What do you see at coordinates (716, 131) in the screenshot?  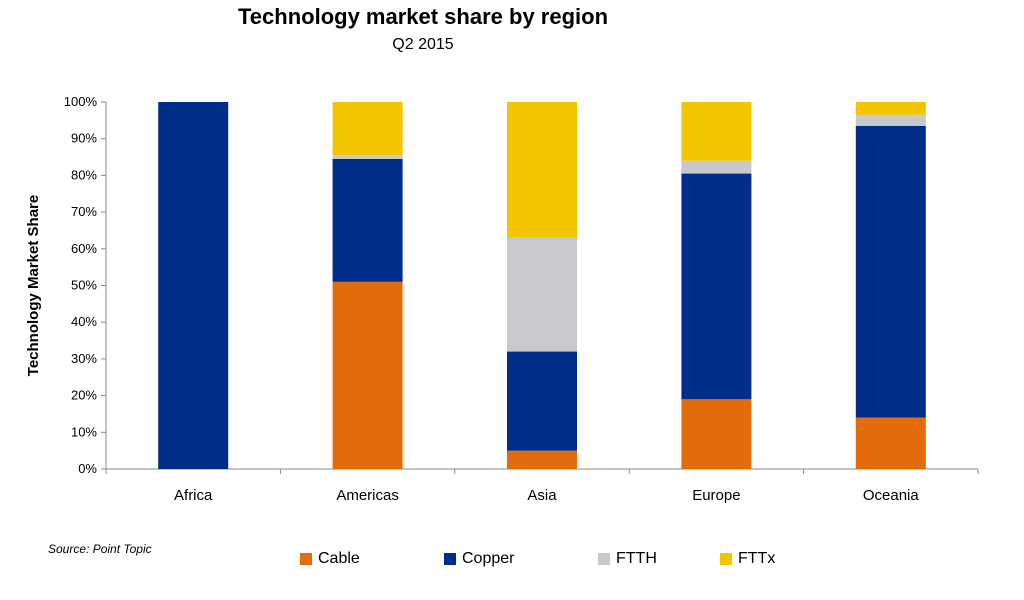 I see `bar-fttx-europe` at bounding box center [716, 131].